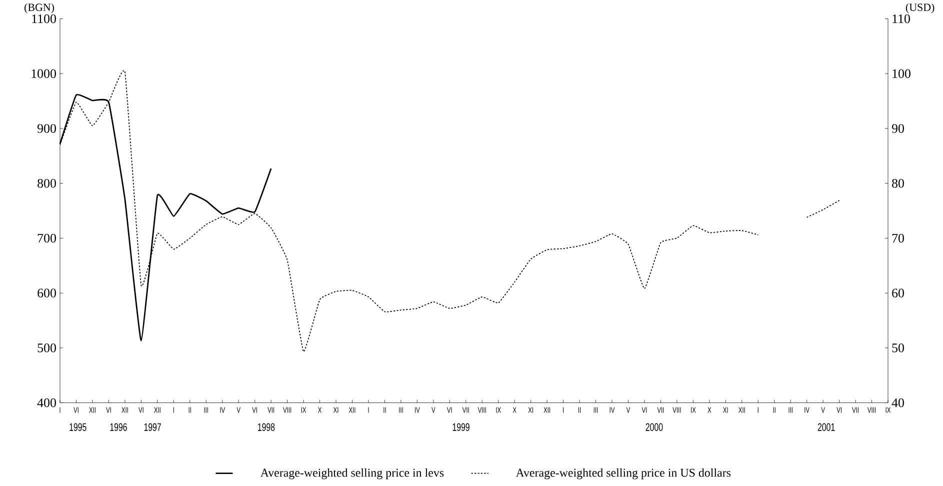 The image size is (943, 486). What do you see at coordinates (901, 73) in the screenshot?
I see `y2-tick-label: 100` at bounding box center [901, 73].